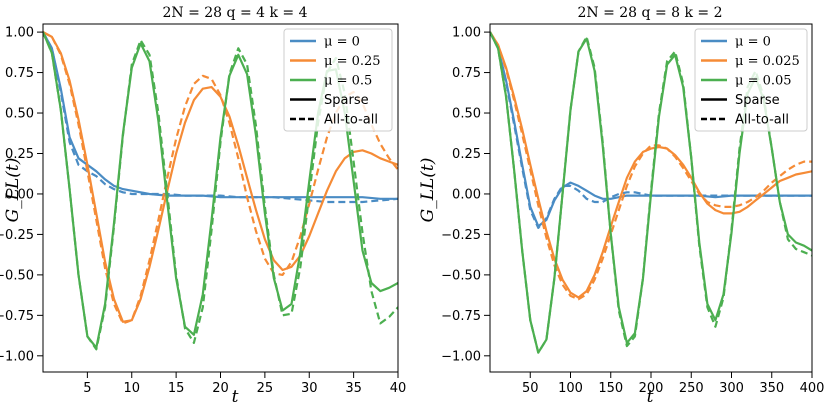 Image resolution: width=830 pixels, height=408 pixels. What do you see at coordinates (649, 13) in the screenshot?
I see `right-panel-title: 2N = 28 q = 8 k = 2` at bounding box center [649, 13].